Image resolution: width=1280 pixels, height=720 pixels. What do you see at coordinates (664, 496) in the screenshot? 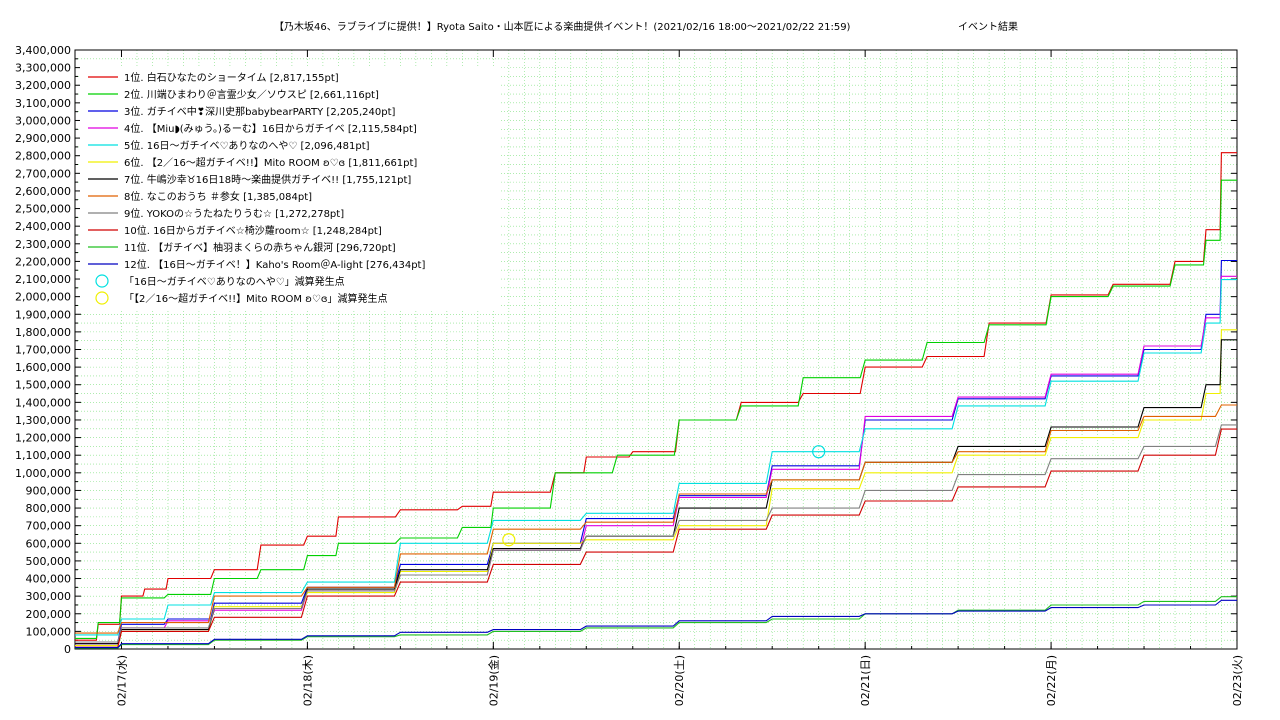
I see `marker-points` at bounding box center [664, 496].